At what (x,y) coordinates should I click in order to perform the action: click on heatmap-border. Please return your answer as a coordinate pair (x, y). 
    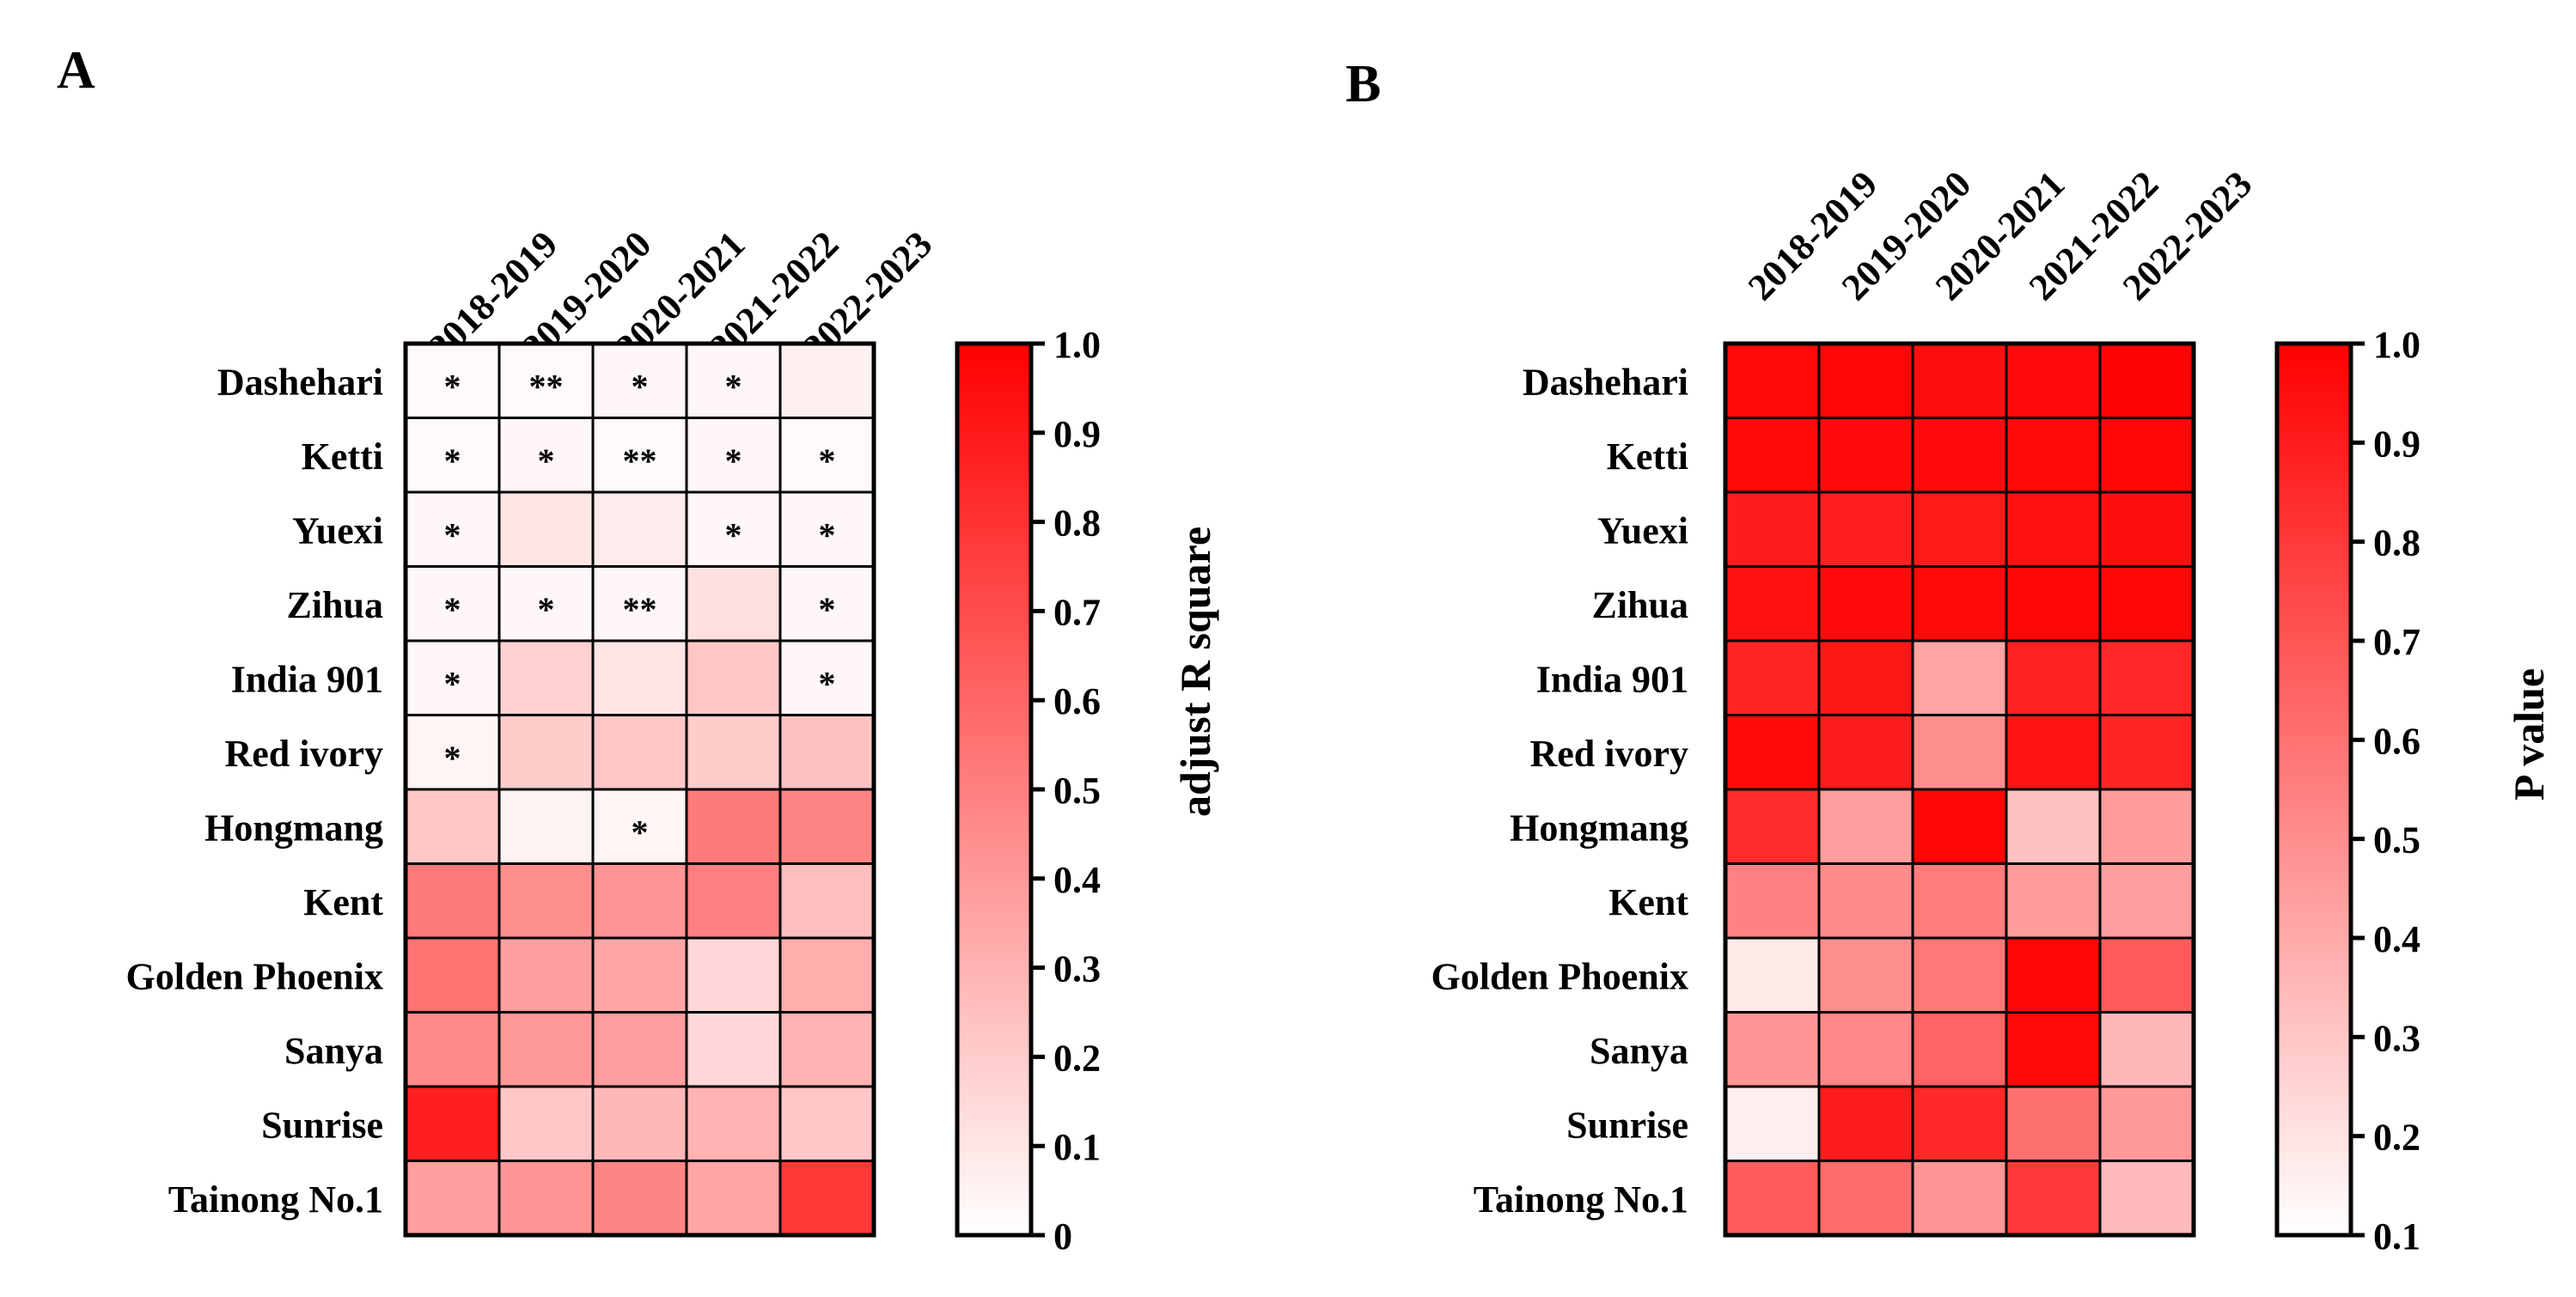
    Looking at the image, I should click on (639, 789).